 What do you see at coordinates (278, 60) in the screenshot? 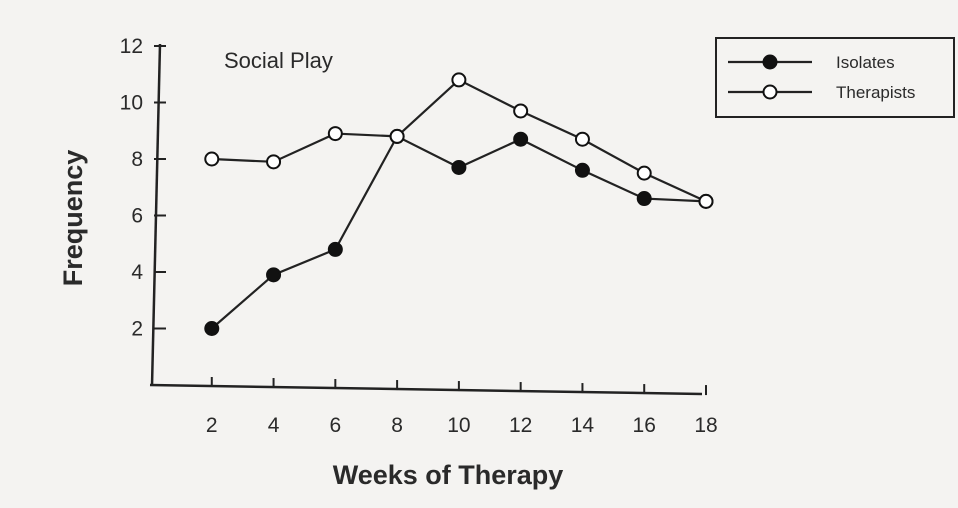
I see `chart-title: Social Play` at bounding box center [278, 60].